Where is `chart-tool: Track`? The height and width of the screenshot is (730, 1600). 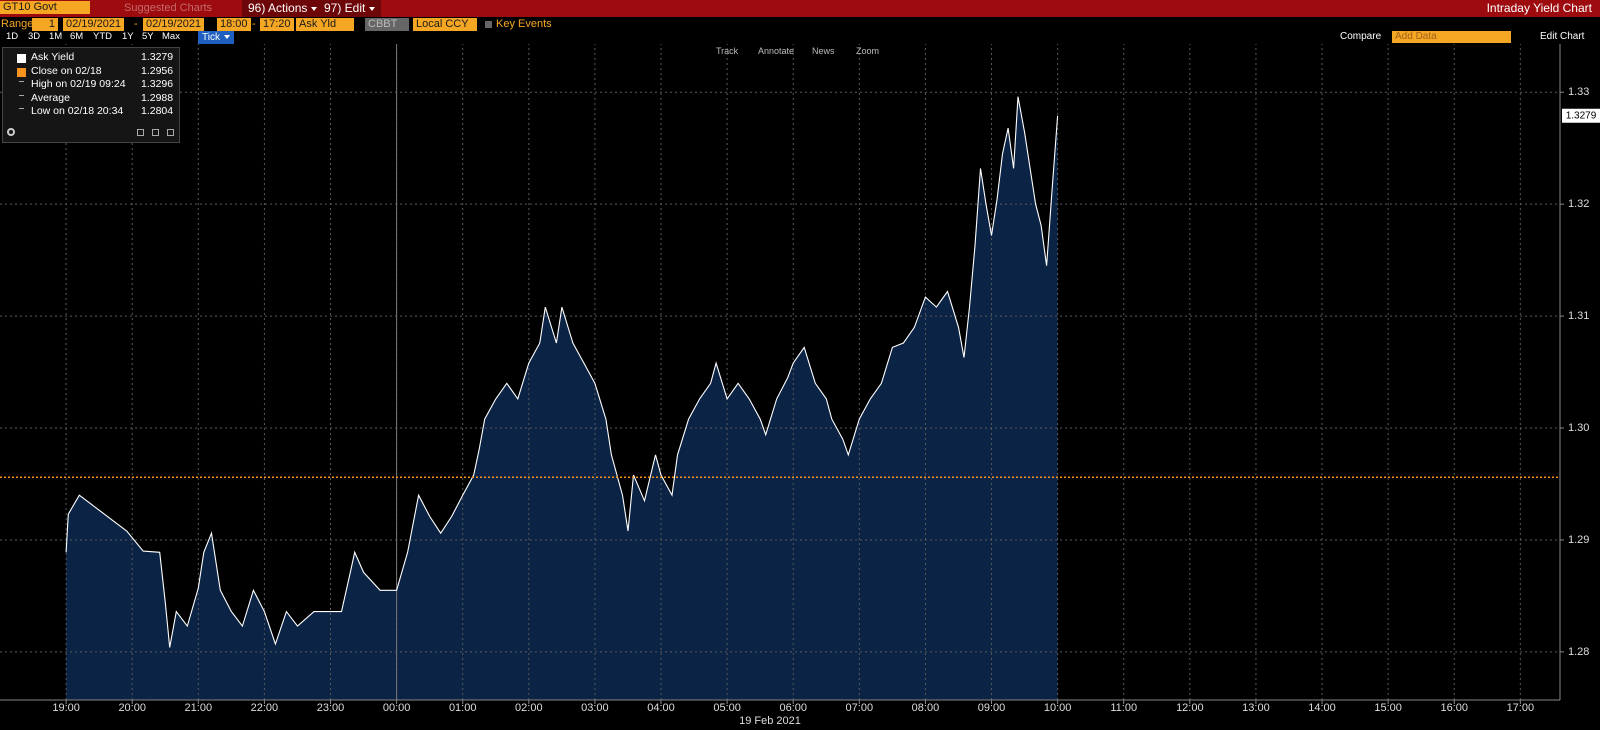
chart-tool: Track is located at coordinates (727, 51).